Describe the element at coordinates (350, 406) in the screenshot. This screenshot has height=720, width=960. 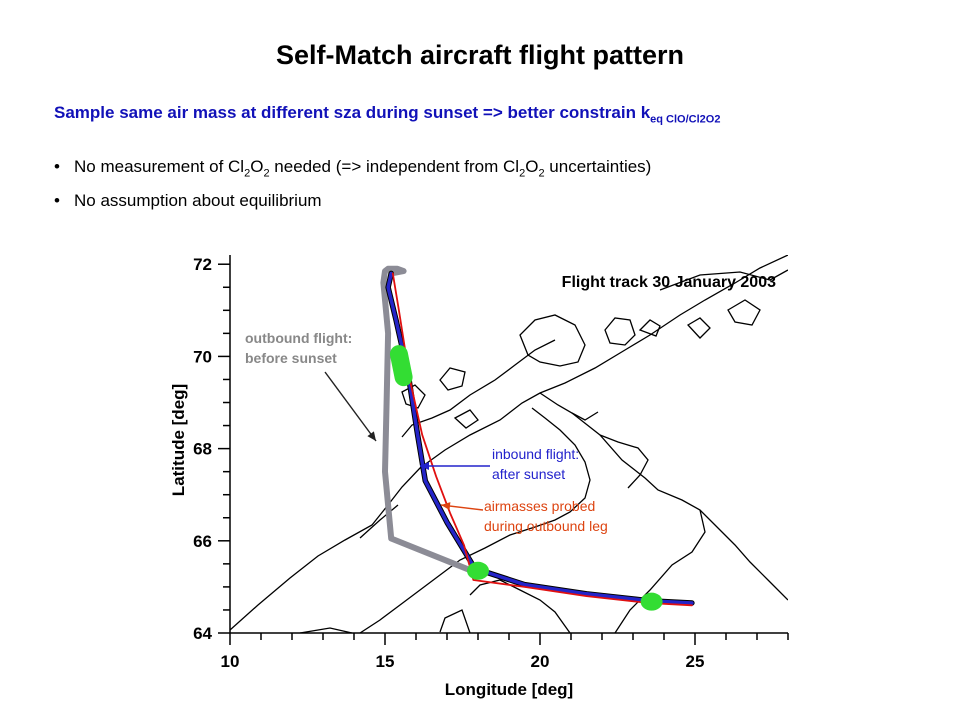
I see `outbound-arrow` at that location.